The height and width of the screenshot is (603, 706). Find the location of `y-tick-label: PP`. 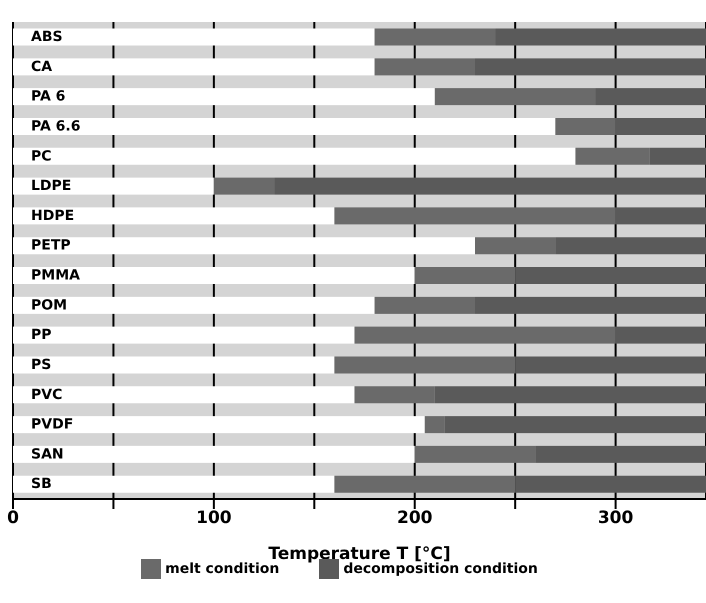

y-tick-label: PP is located at coordinates (41, 335).